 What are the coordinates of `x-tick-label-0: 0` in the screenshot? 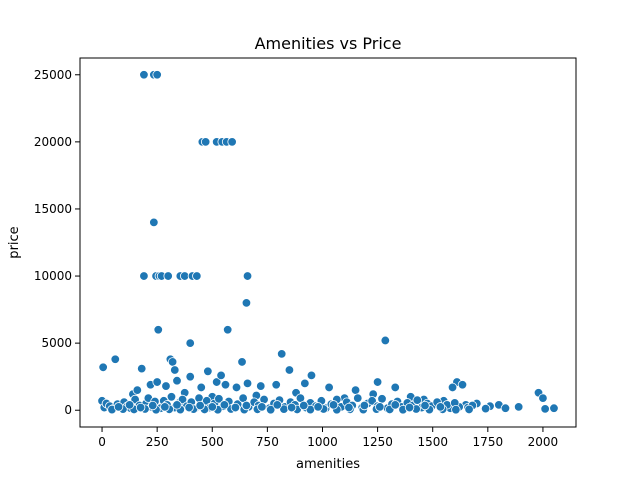 It's located at (102, 442).